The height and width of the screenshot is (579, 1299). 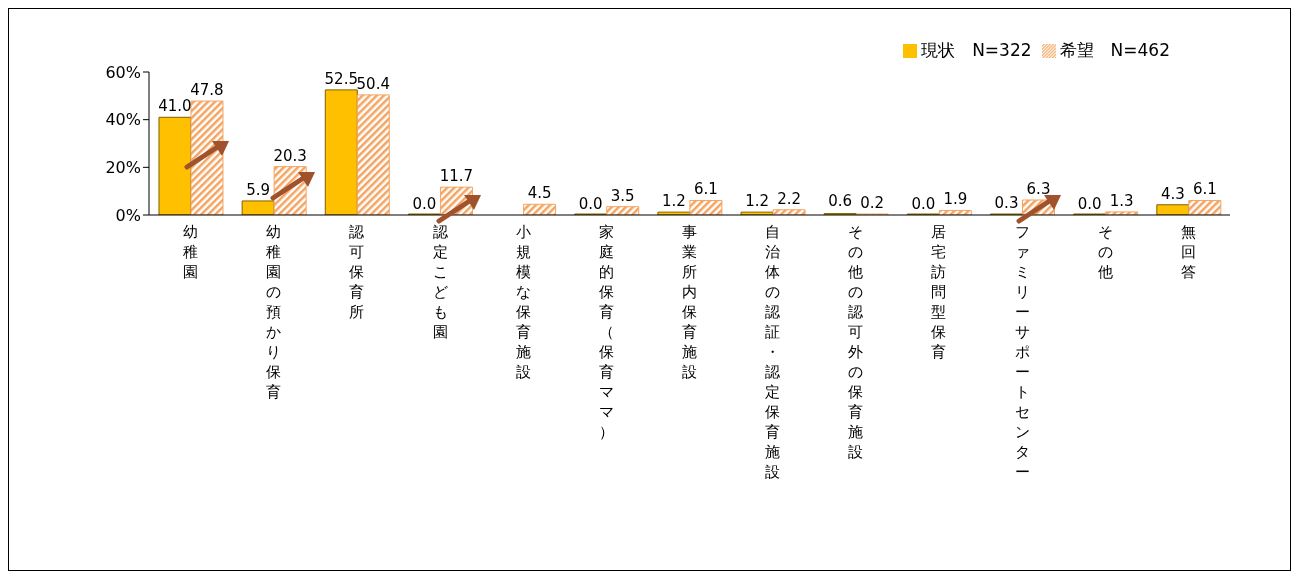 I want to click on data-label: 2.2, so click(x=789, y=198).